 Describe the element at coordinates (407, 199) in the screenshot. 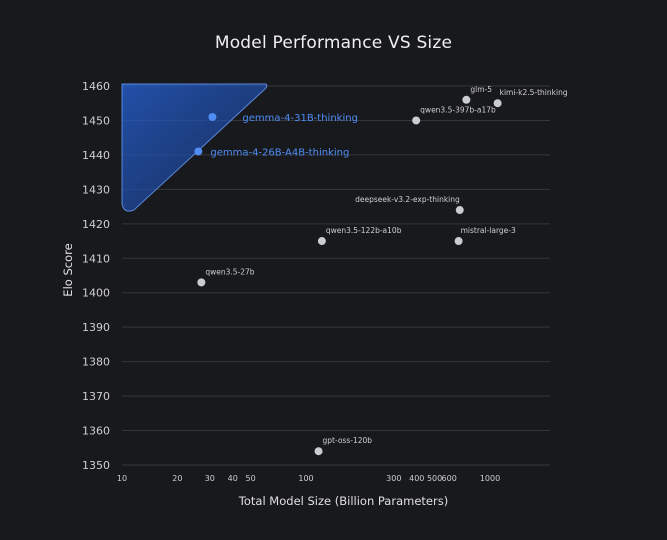

I see `data-point-label: deepseek-v3.2-exp-thinking` at that location.